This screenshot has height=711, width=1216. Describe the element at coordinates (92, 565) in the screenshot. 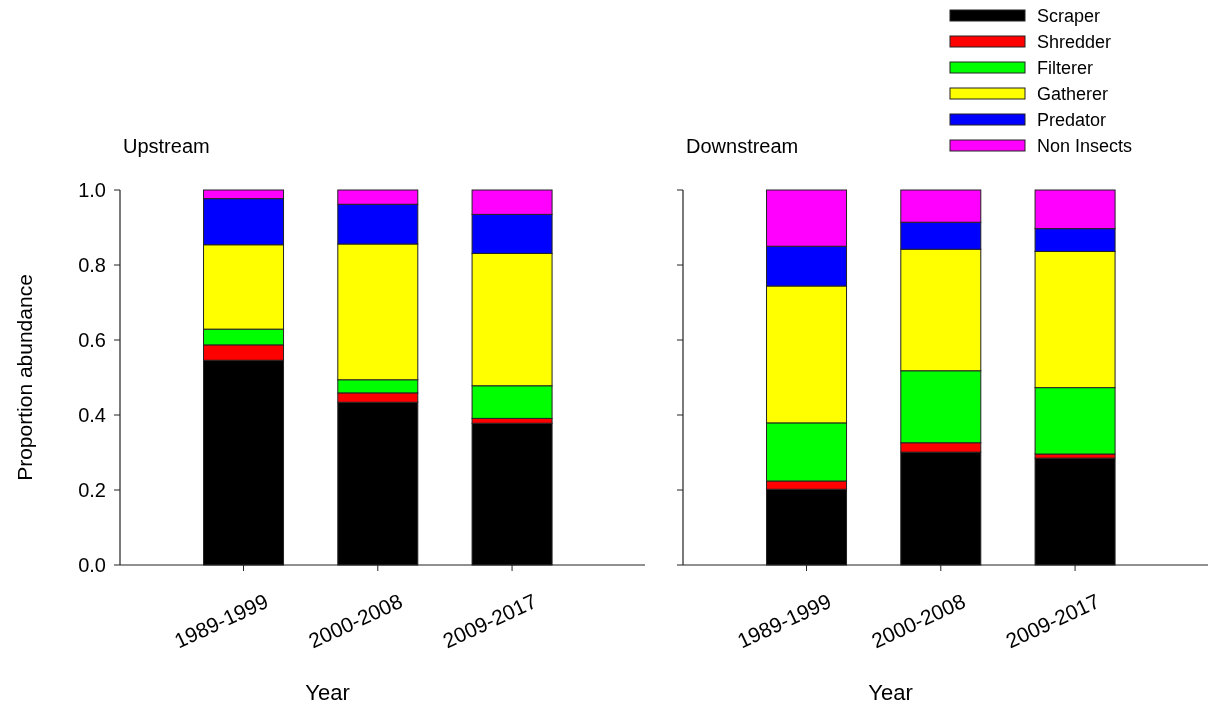

I see `y-tick-label: 0.0` at that location.